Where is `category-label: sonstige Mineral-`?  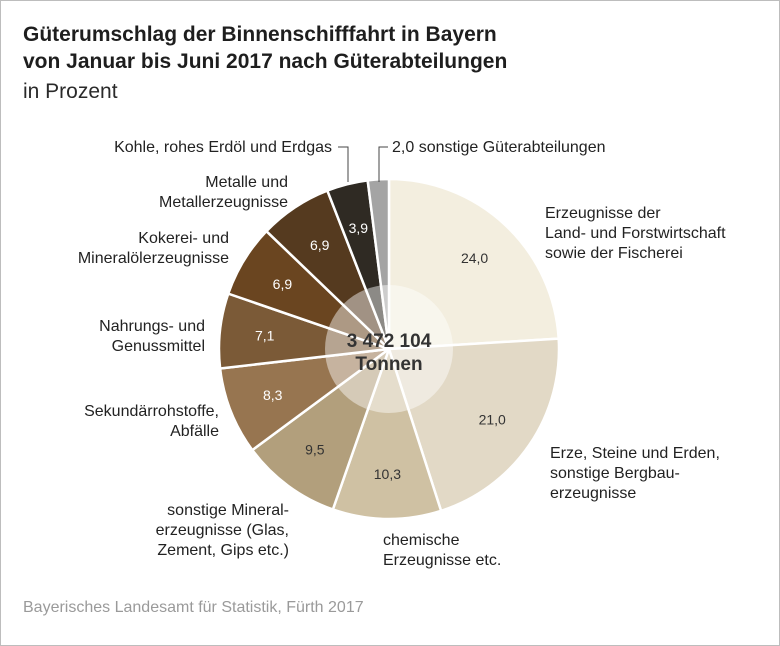 category-label: sonstige Mineral- is located at coordinates (228, 510).